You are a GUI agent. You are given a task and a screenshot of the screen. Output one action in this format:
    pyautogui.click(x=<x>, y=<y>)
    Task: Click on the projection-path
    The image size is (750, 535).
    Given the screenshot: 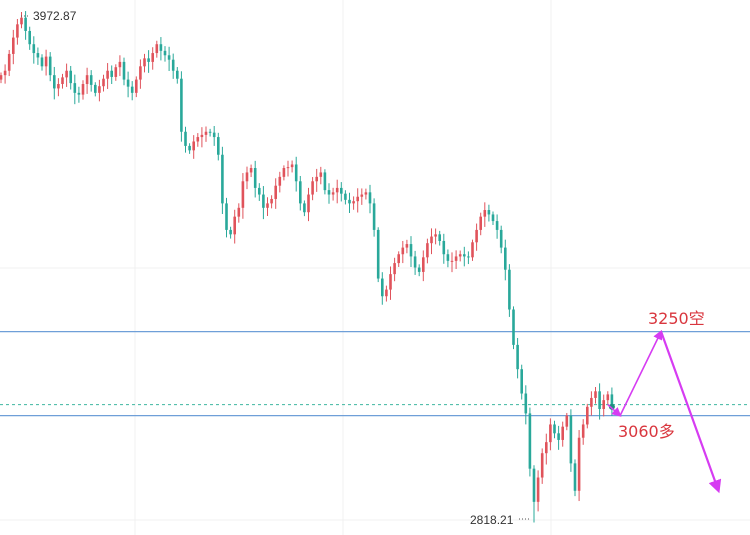 What is the action you would take?
    pyautogui.click(x=664, y=411)
    